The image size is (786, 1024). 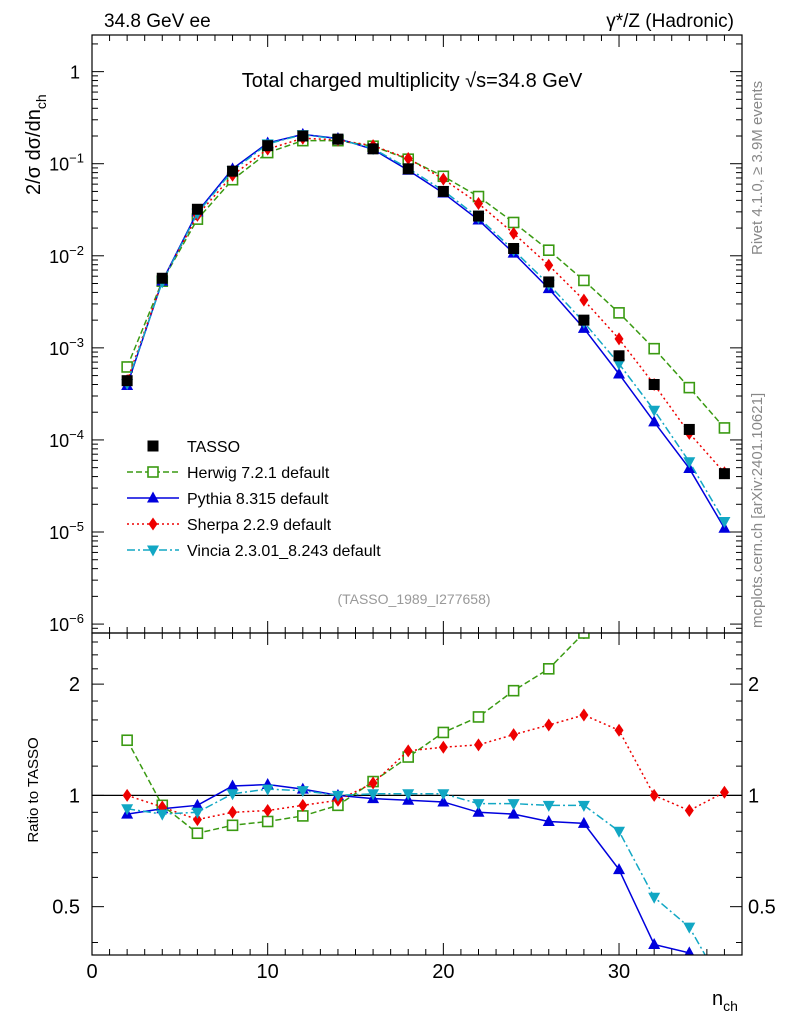 What do you see at coordinates (66, 623) in the screenshot?
I see `y-tick-label: 10⁻⁶` at bounding box center [66, 623].